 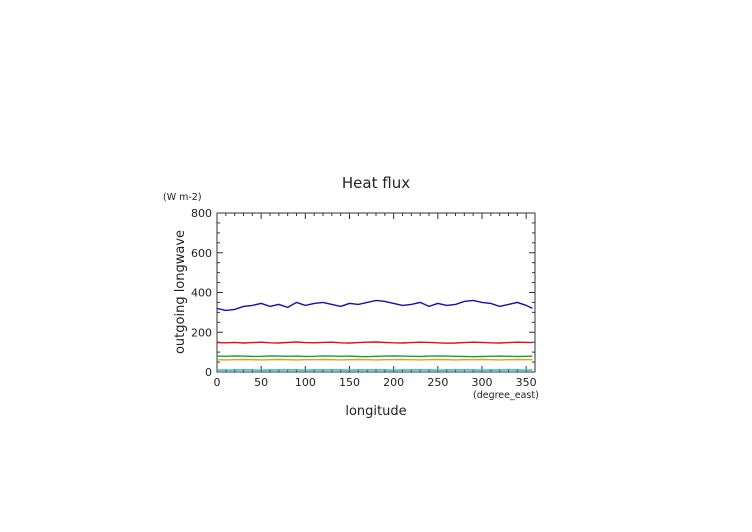 What do you see at coordinates (217, 382) in the screenshot?
I see `x-tick-label: 0` at bounding box center [217, 382].